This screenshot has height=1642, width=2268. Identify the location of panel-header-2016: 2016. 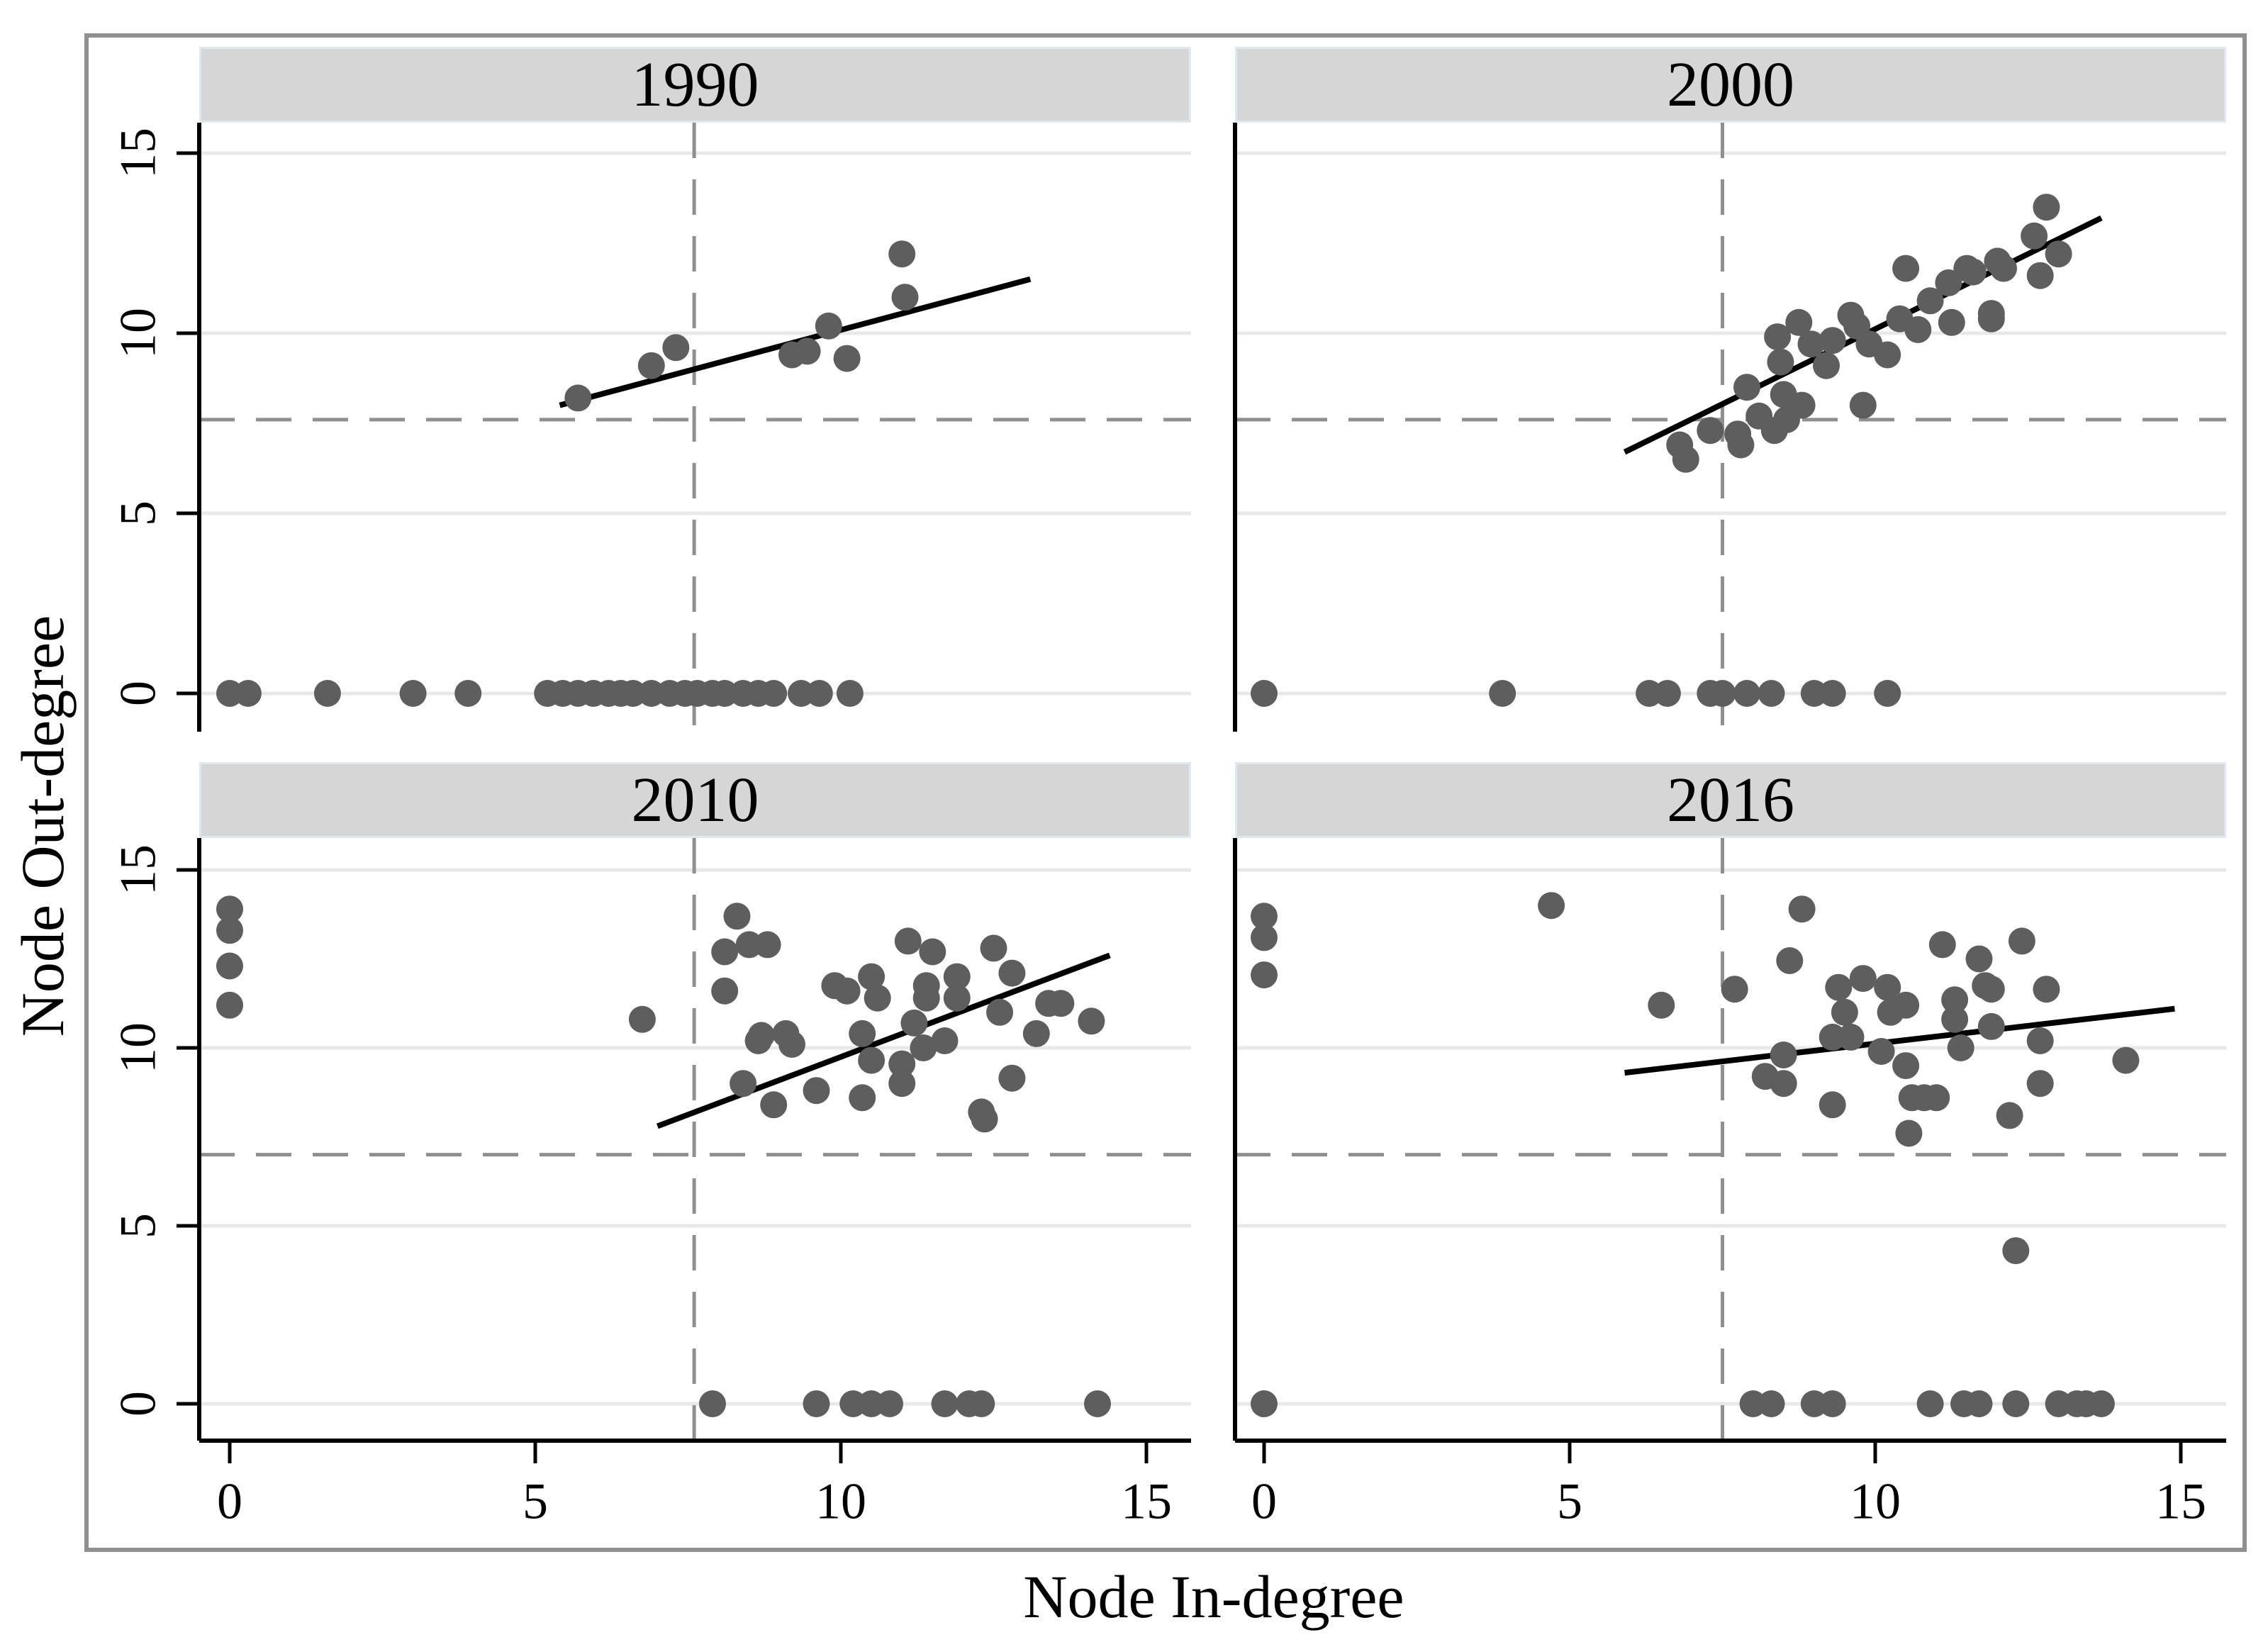
(1730, 800).